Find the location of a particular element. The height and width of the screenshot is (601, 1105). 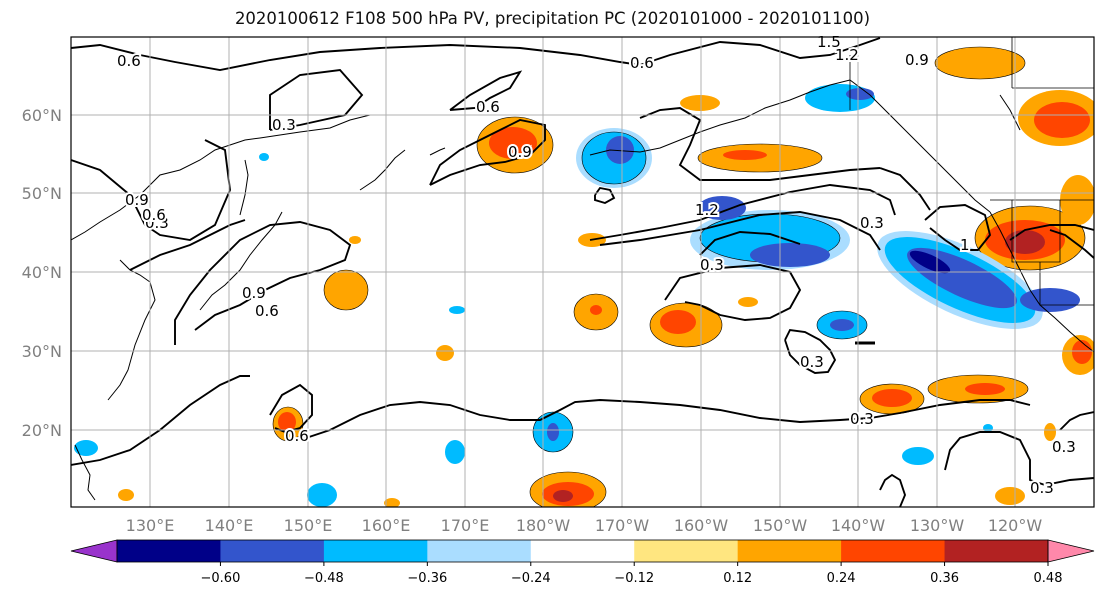

lon-label: 120°W is located at coordinates (1015, 525).